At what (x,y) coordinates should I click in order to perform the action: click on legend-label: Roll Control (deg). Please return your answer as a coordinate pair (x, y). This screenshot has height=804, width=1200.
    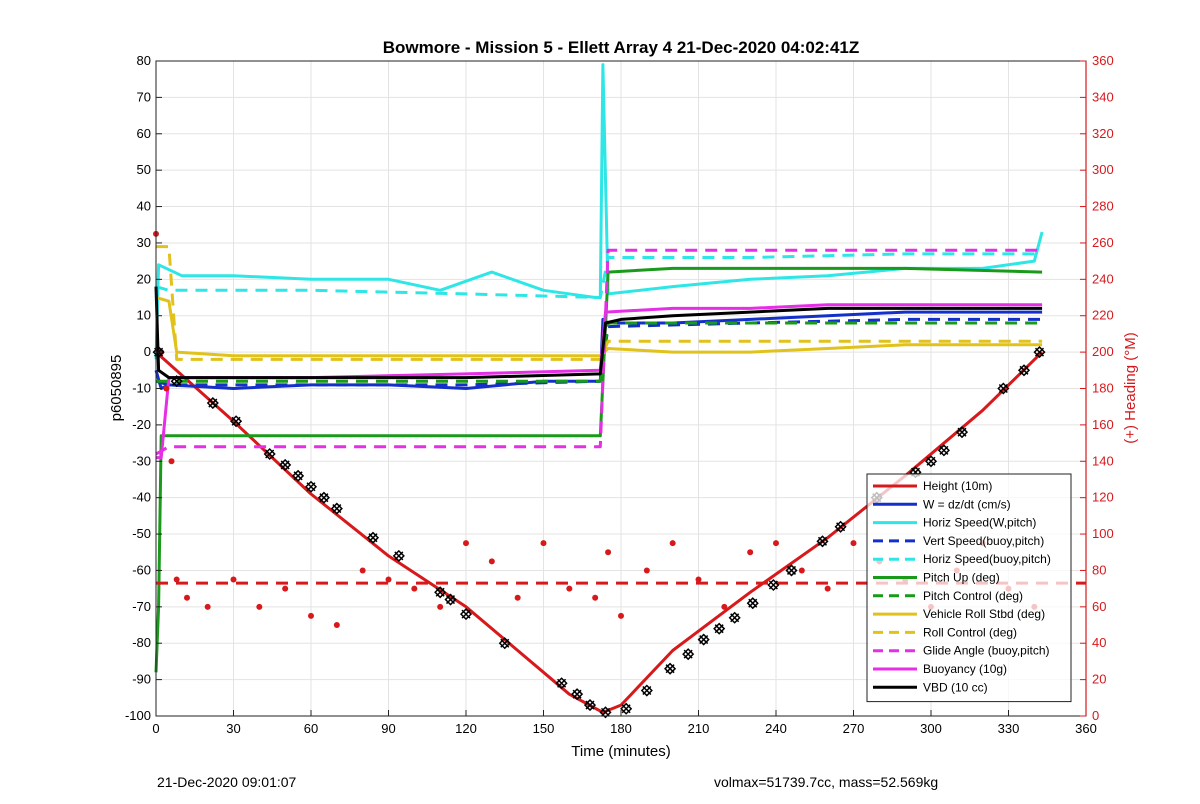
    Looking at the image, I should click on (970, 632).